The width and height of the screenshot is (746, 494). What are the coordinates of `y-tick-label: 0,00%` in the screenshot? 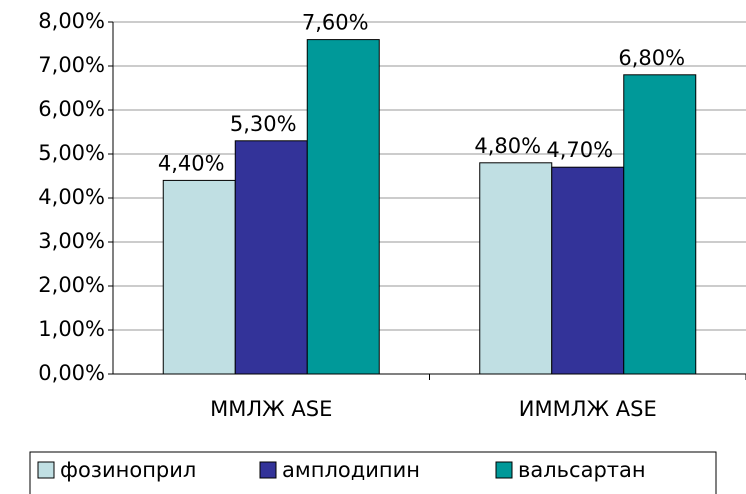 It's located at (71, 373).